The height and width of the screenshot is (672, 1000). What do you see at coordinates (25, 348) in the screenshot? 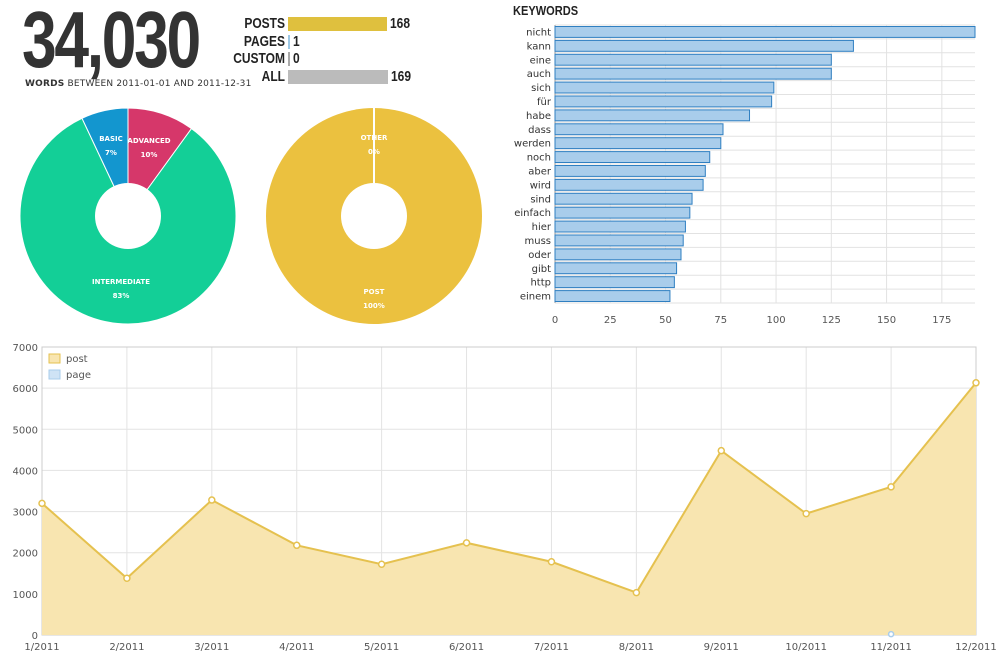
I see `y-tick-label: 7000` at bounding box center [25, 348].